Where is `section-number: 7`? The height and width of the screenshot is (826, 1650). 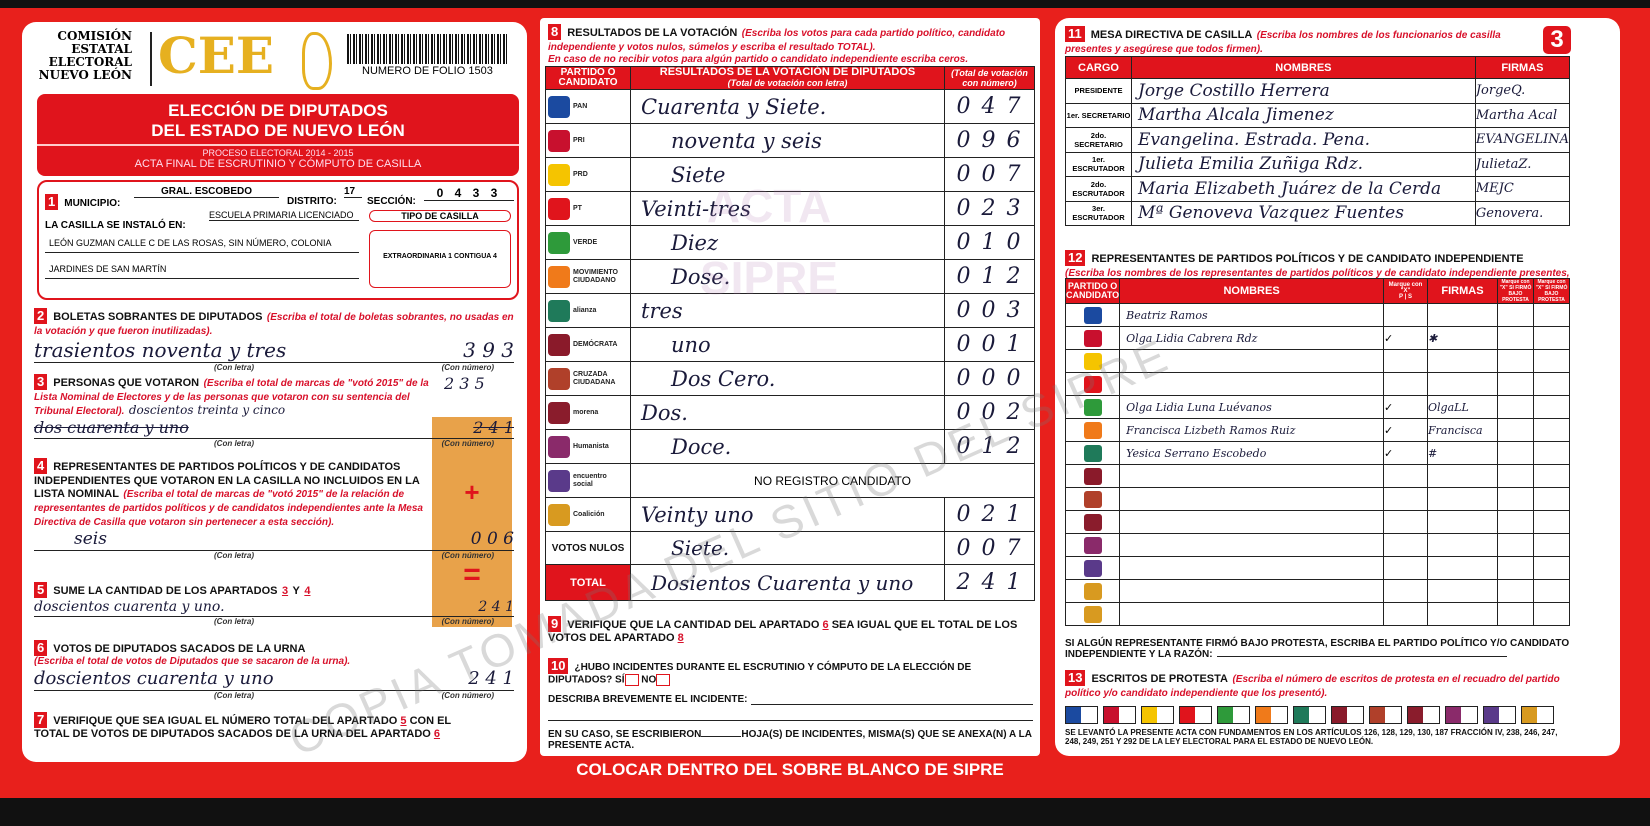 section-number: 7 is located at coordinates (41, 720).